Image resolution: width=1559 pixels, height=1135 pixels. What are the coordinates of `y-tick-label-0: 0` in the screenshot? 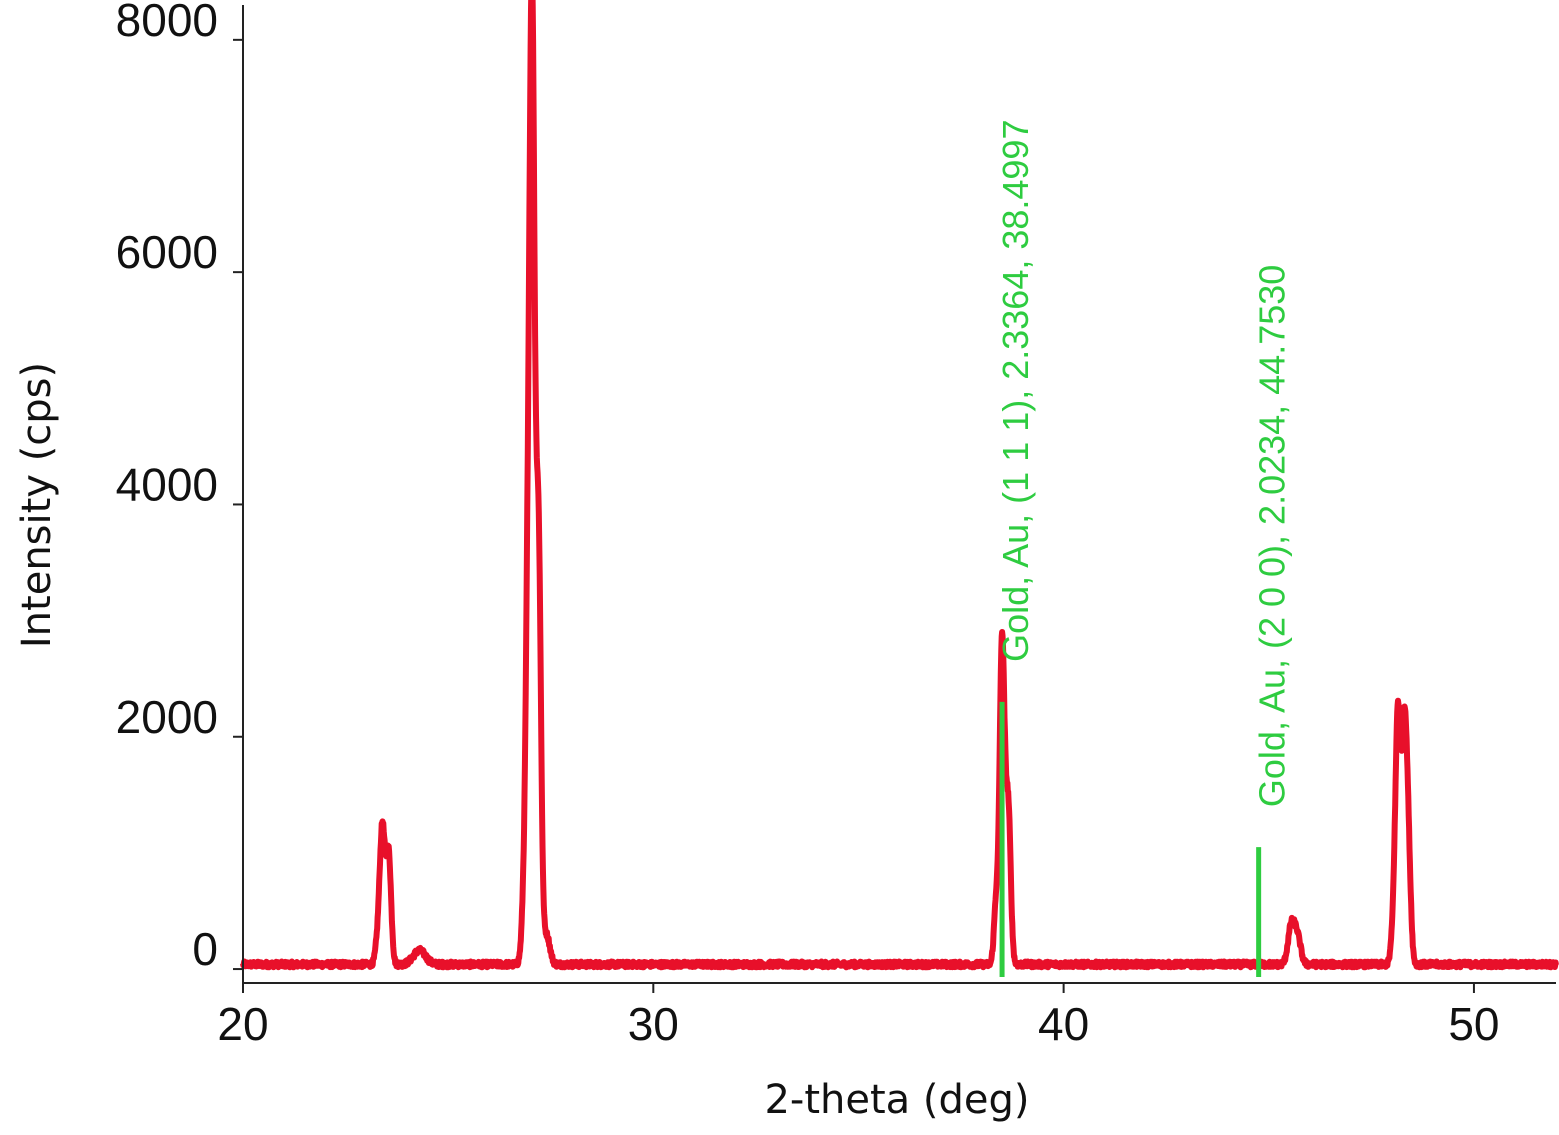 It's located at (205, 949).